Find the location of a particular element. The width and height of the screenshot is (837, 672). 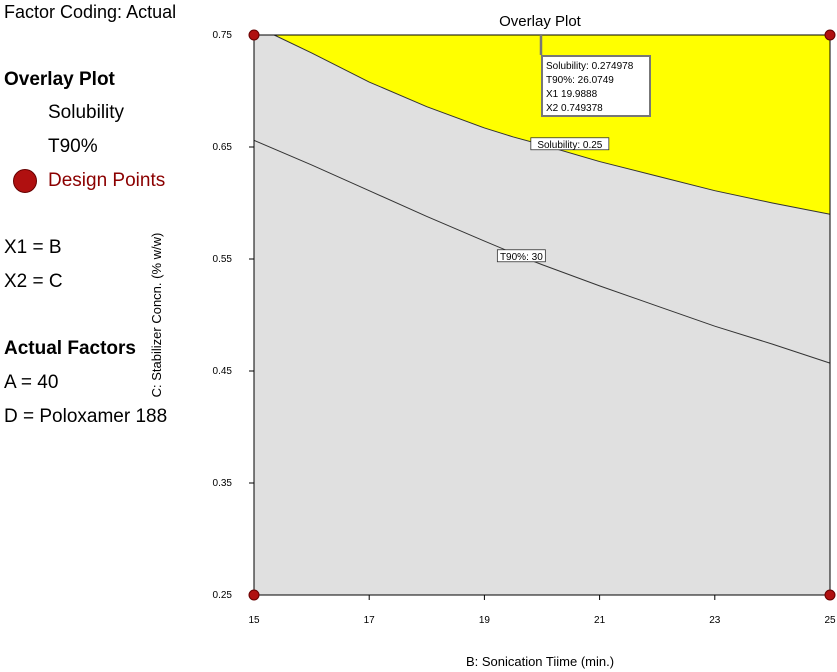

chart-title: Overlay Plot is located at coordinates (540, 21).